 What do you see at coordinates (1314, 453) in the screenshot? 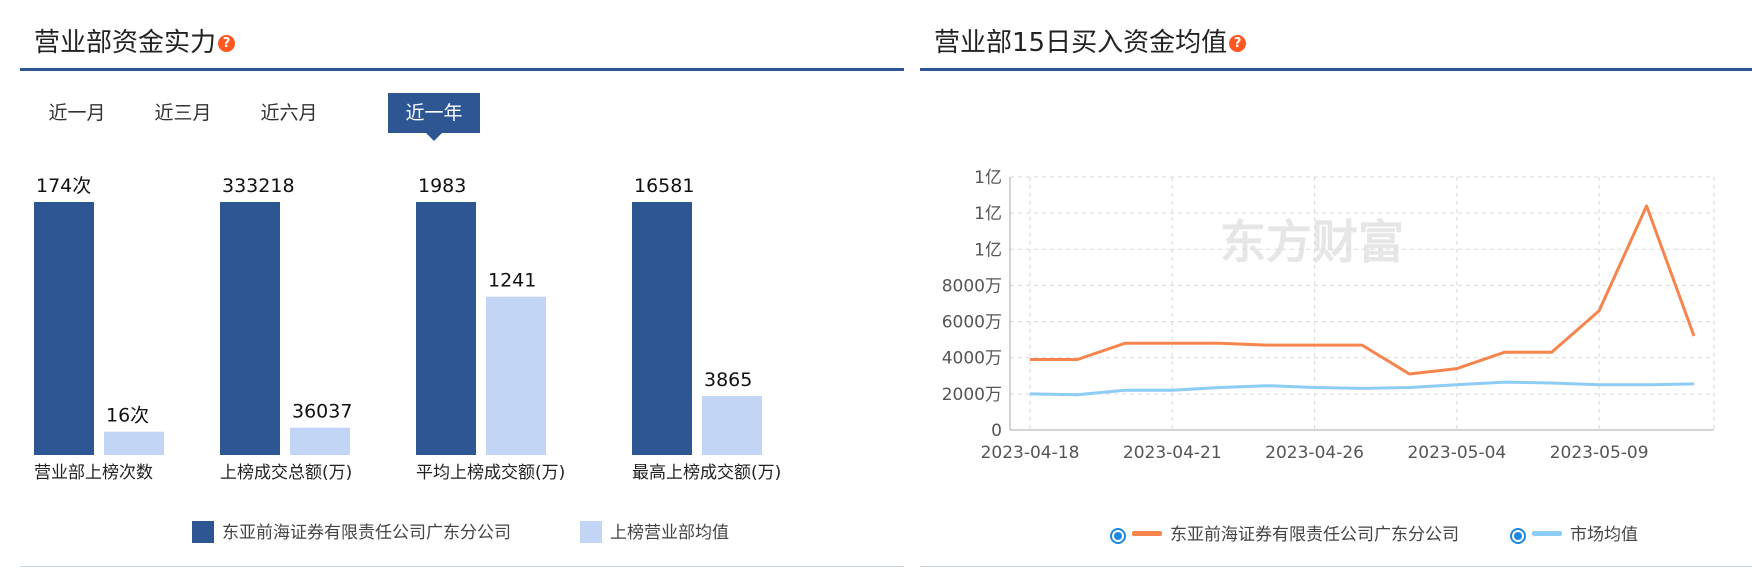
I see `x-tick-label: 2023-04-26` at bounding box center [1314, 453].